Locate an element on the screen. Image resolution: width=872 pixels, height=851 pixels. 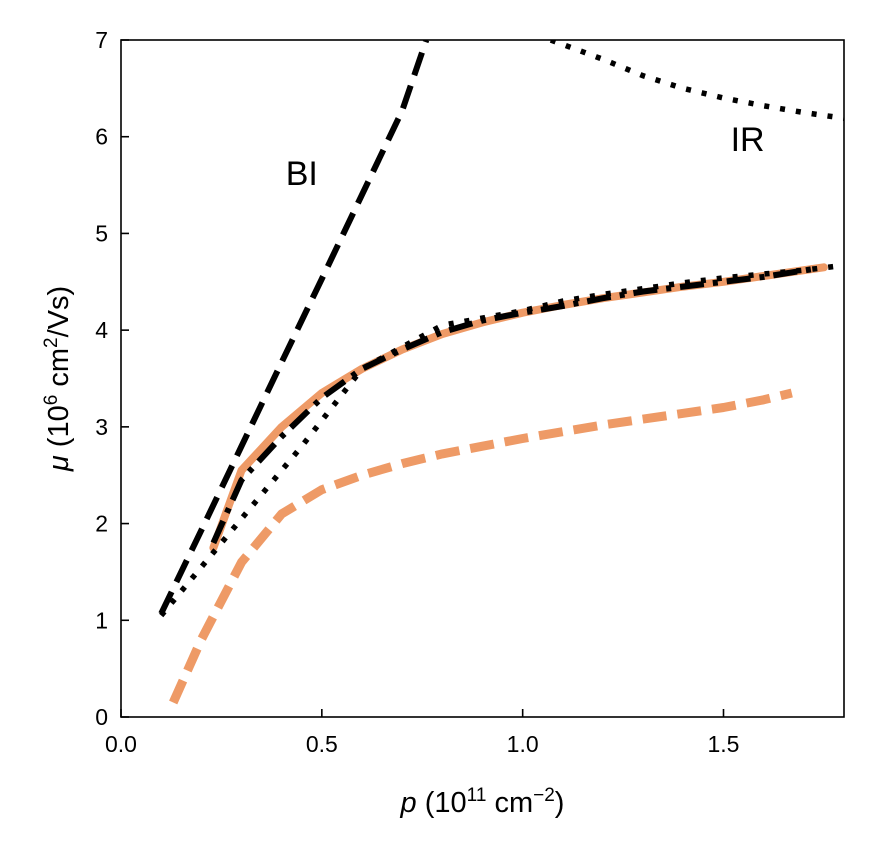
y-axis-var: μ is located at coordinates (59, 463).